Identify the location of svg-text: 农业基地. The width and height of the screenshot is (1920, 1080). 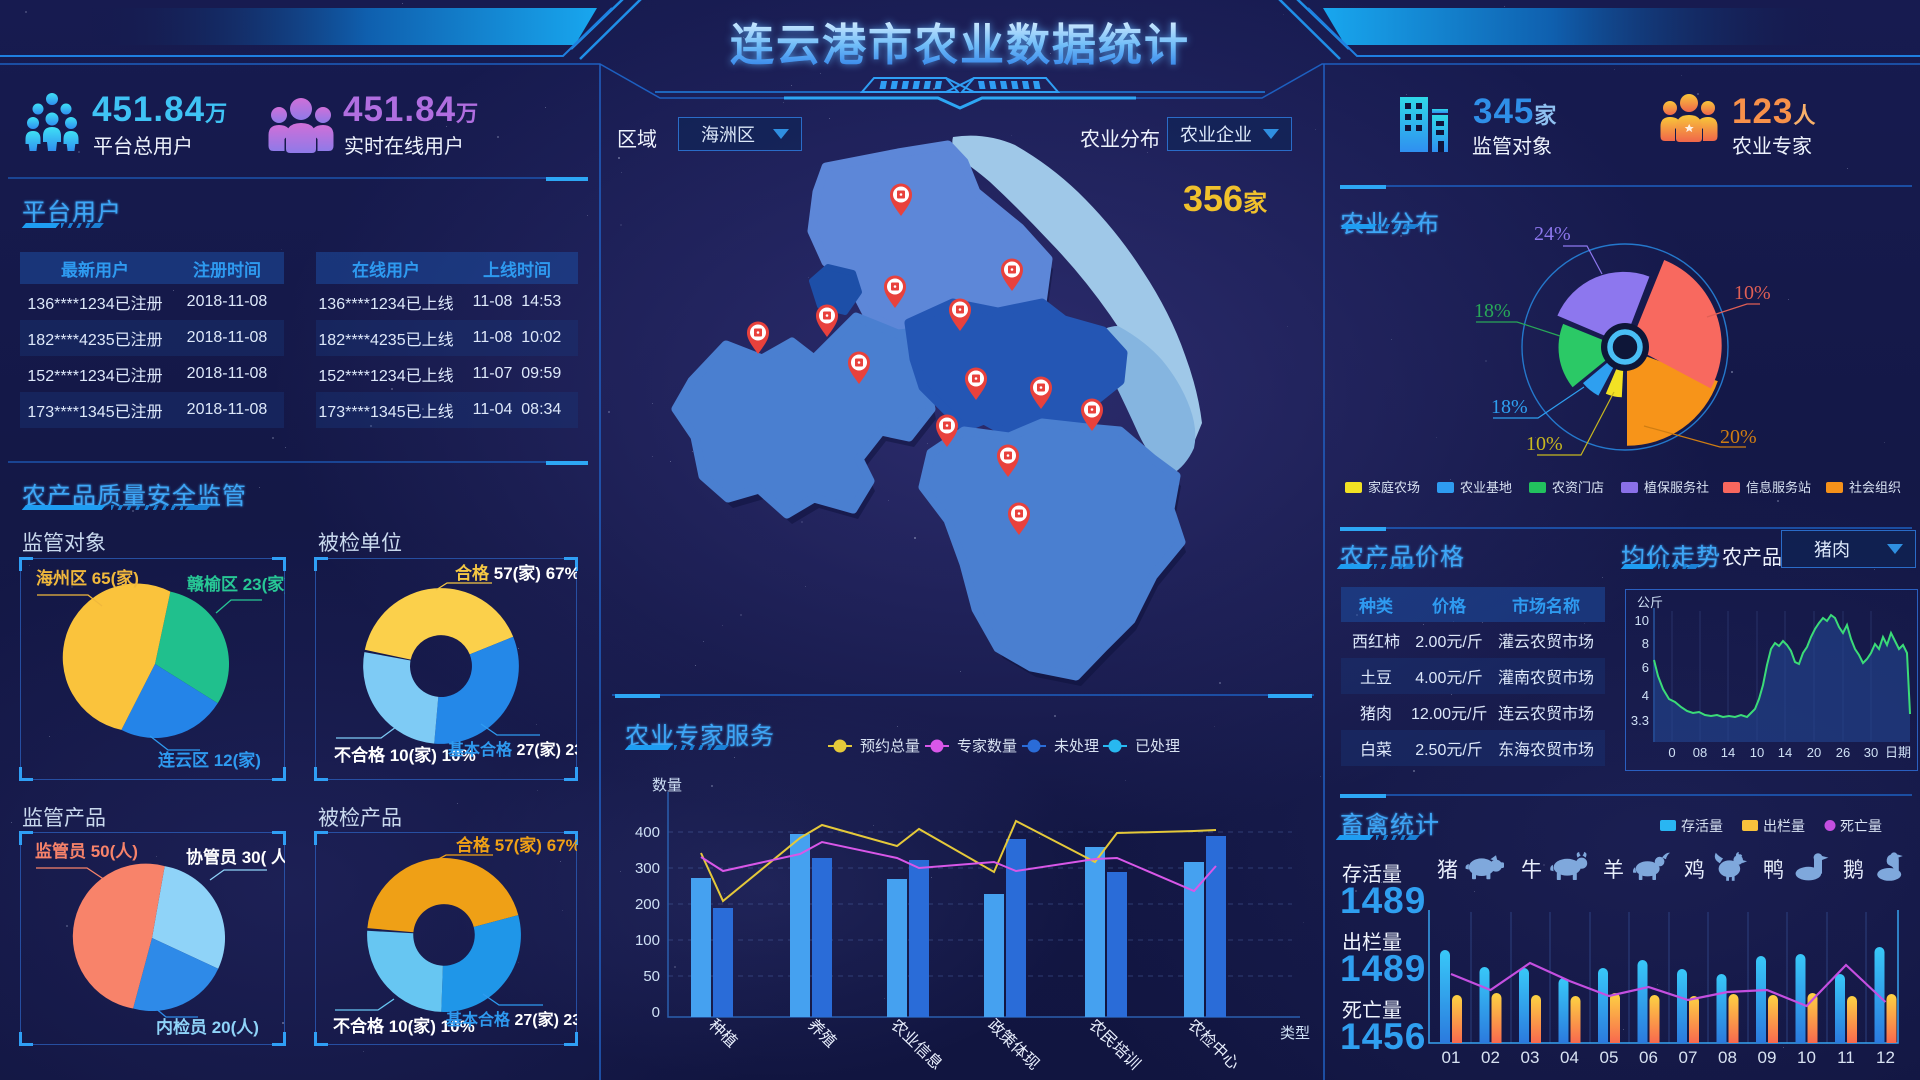
(1486, 487).